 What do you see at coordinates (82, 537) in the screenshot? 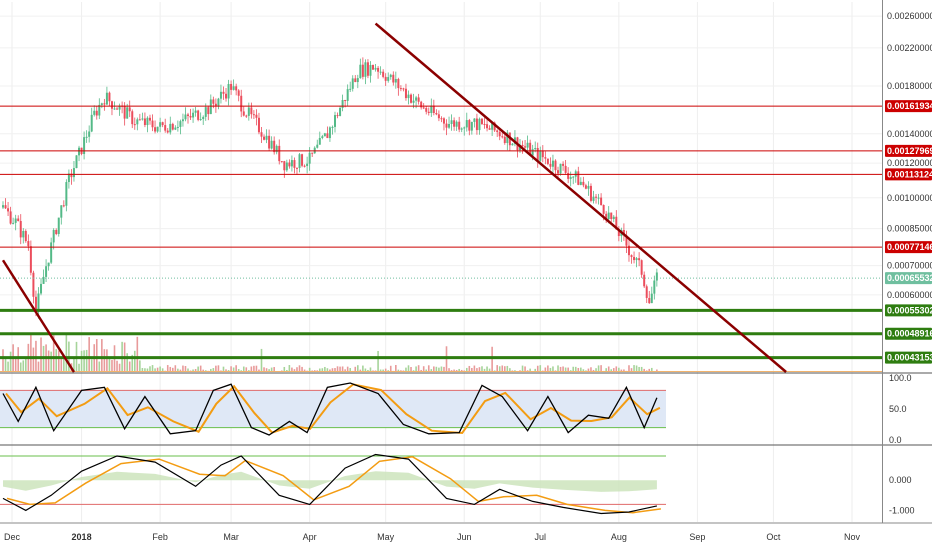
I see `time-axis-label: 2018` at bounding box center [82, 537].